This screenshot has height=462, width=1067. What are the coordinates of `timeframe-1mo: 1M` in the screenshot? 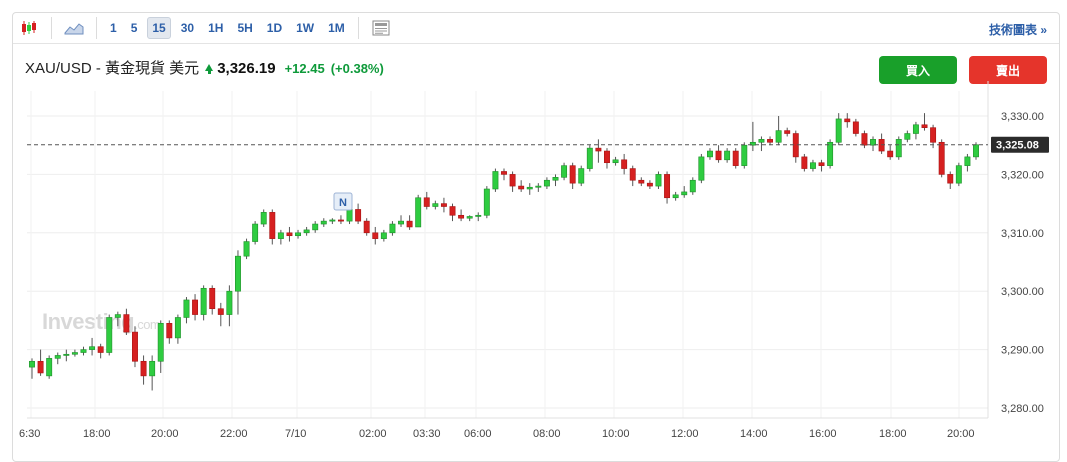 It's located at (336, 28).